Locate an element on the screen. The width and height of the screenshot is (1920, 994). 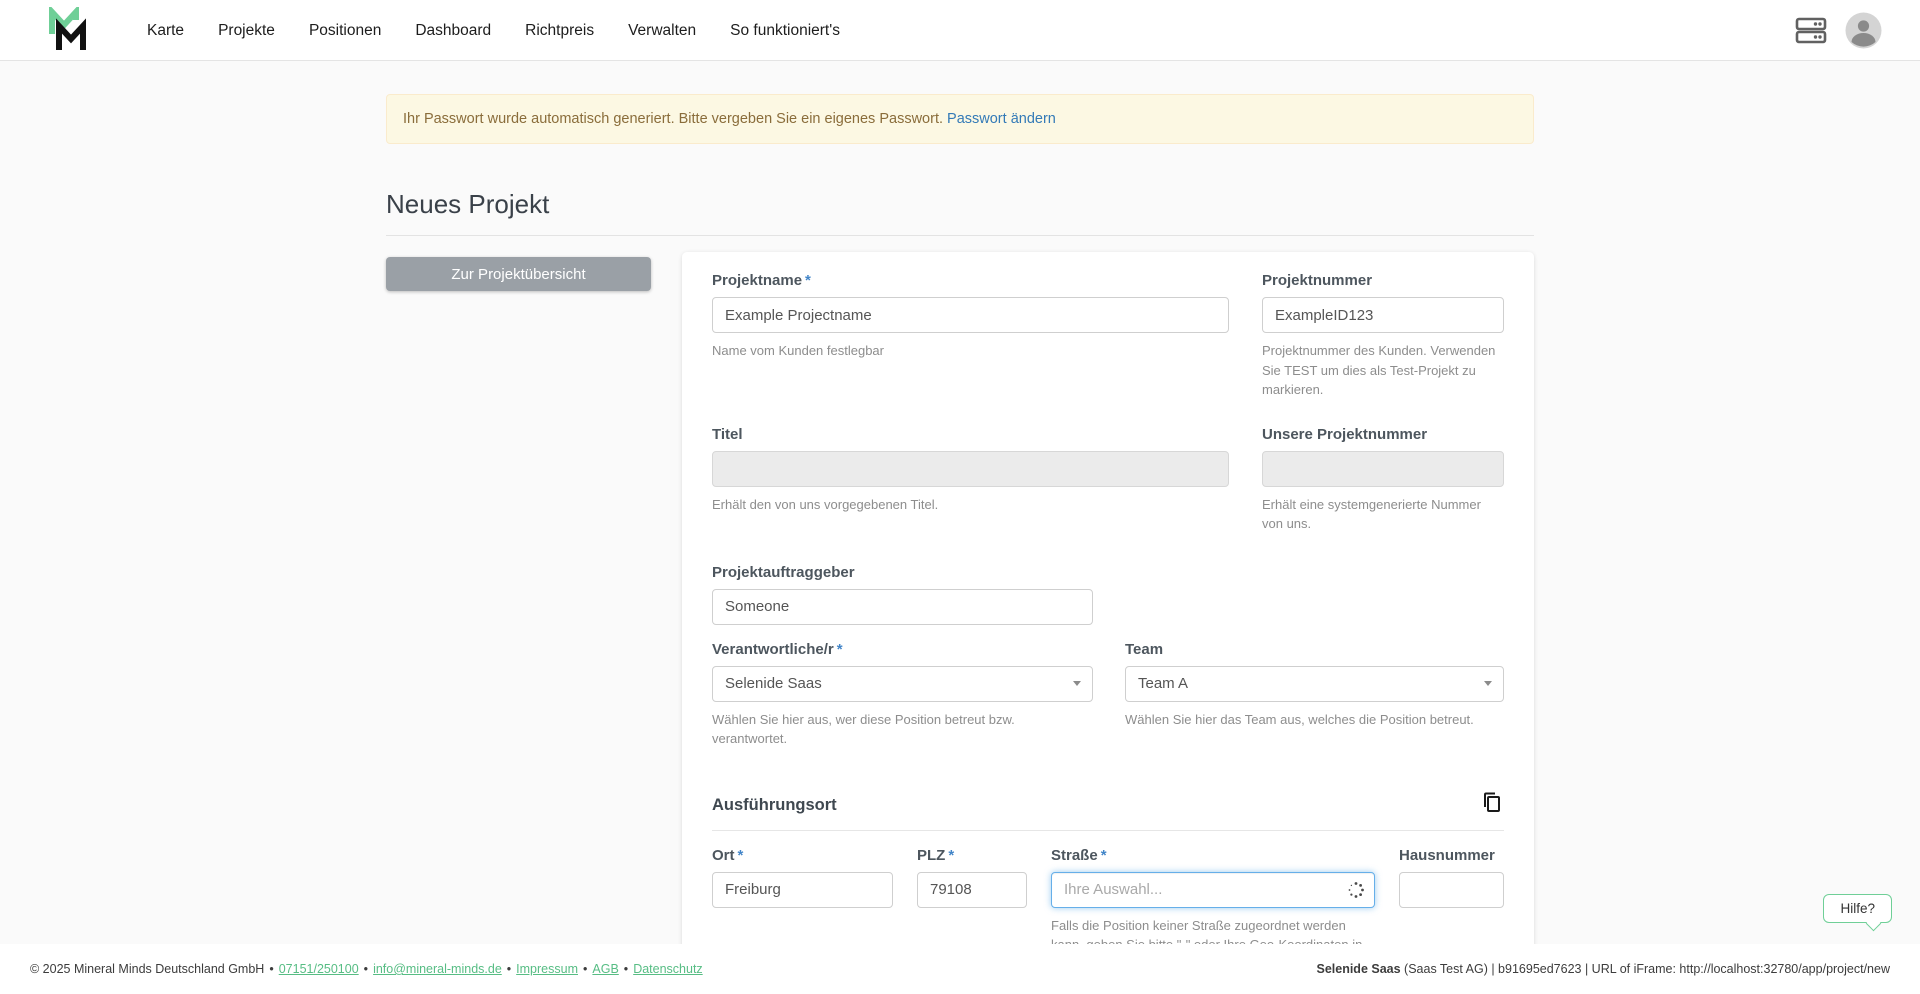
unsere-projektnummer-input is located at coordinates (1383, 468).